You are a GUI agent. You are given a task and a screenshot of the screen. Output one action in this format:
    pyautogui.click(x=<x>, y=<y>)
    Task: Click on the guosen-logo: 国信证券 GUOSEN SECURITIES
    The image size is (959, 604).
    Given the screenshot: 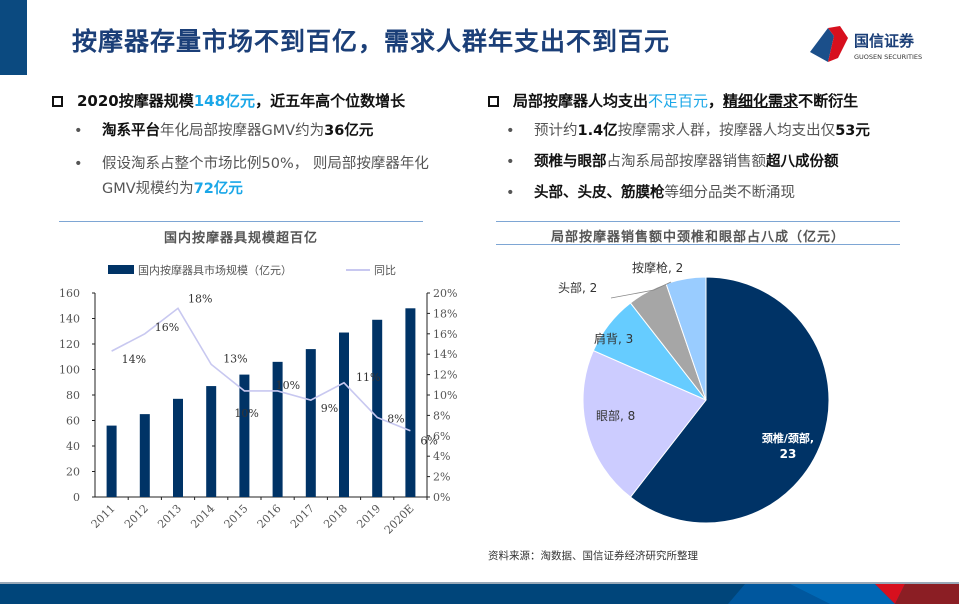 What is the action you would take?
    pyautogui.click(x=866, y=44)
    